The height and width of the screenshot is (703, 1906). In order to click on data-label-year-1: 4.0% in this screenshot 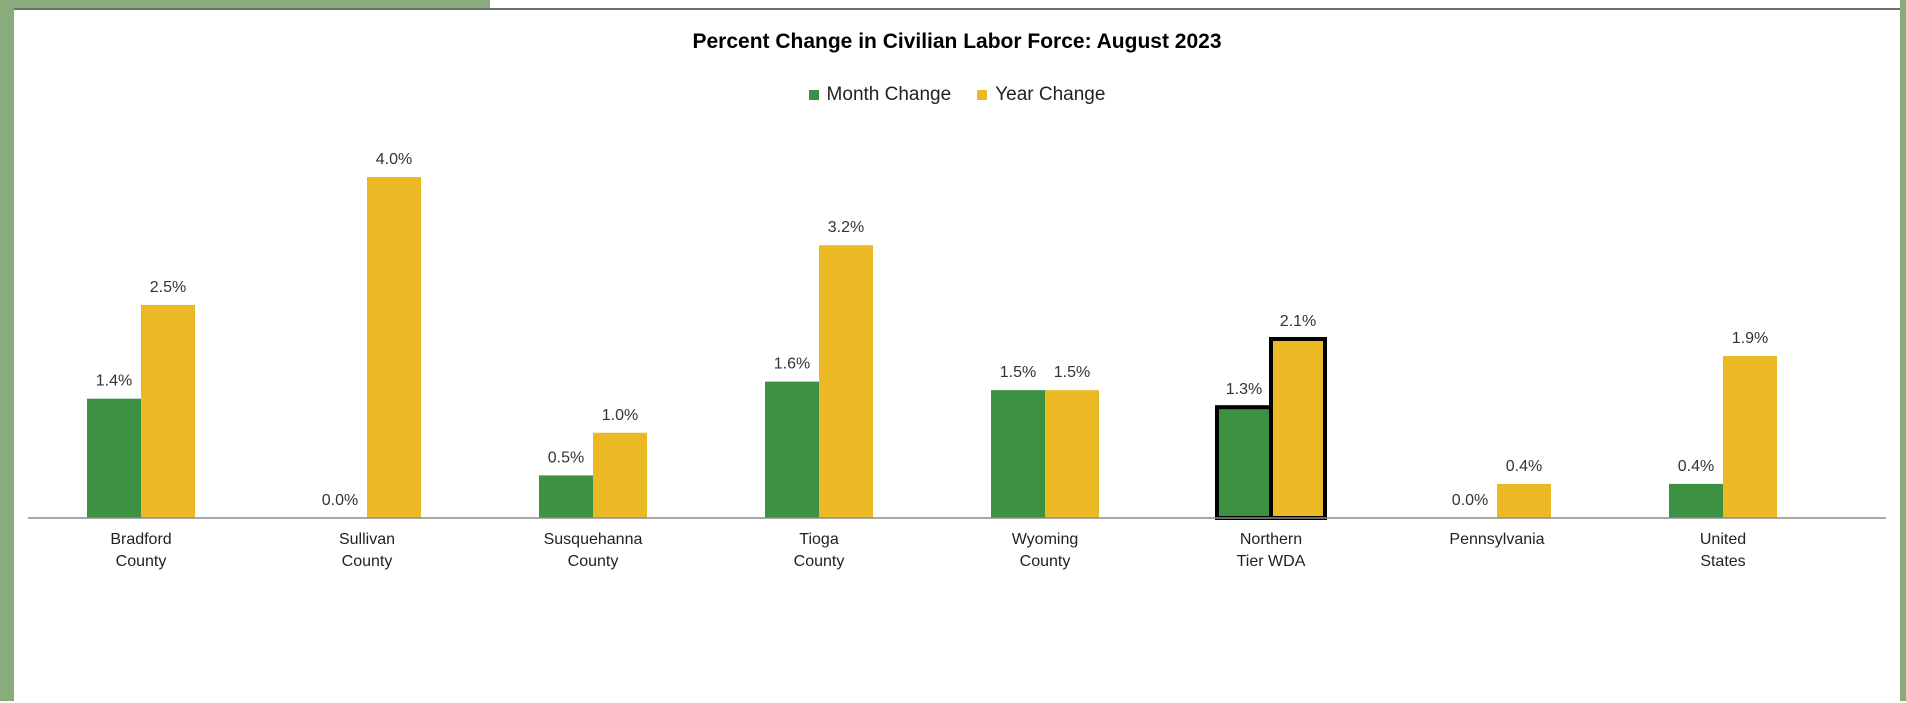, I will do `click(394, 159)`.